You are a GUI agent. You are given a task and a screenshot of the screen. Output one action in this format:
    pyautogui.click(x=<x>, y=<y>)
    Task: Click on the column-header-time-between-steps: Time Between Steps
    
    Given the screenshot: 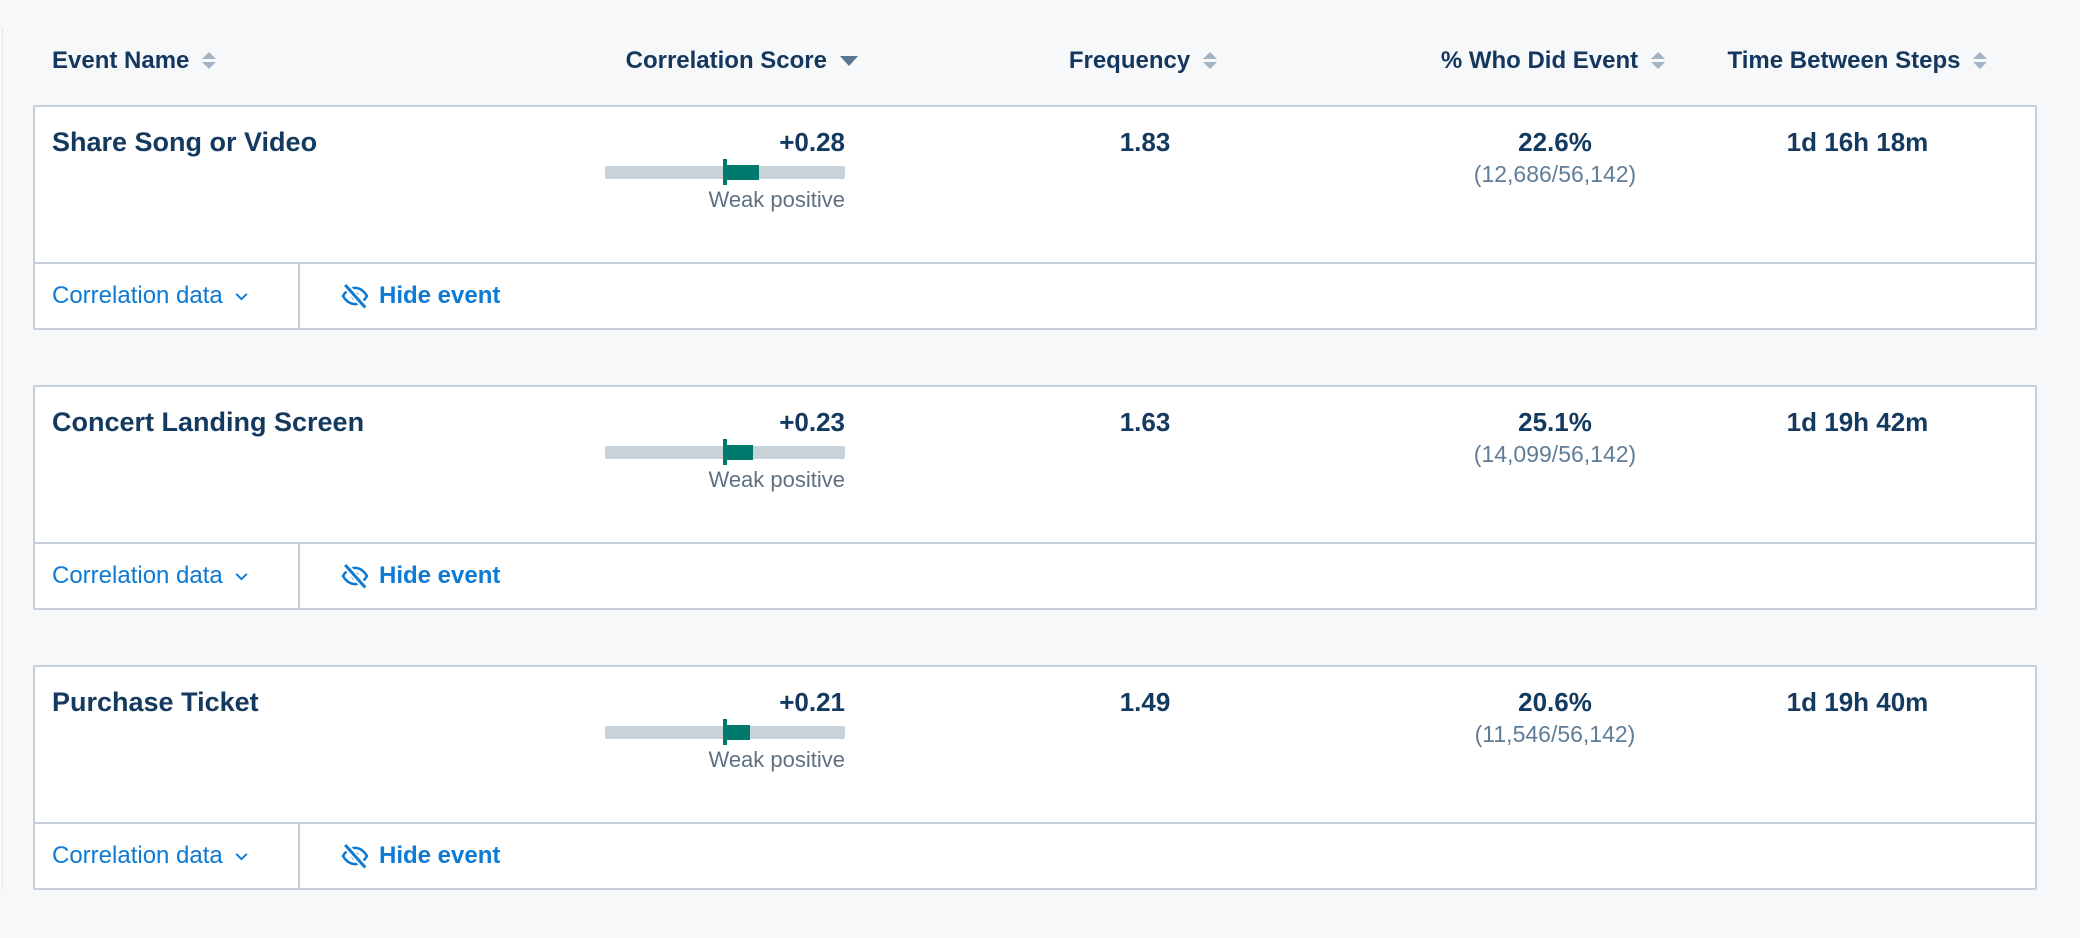 What is the action you would take?
    pyautogui.click(x=1857, y=60)
    